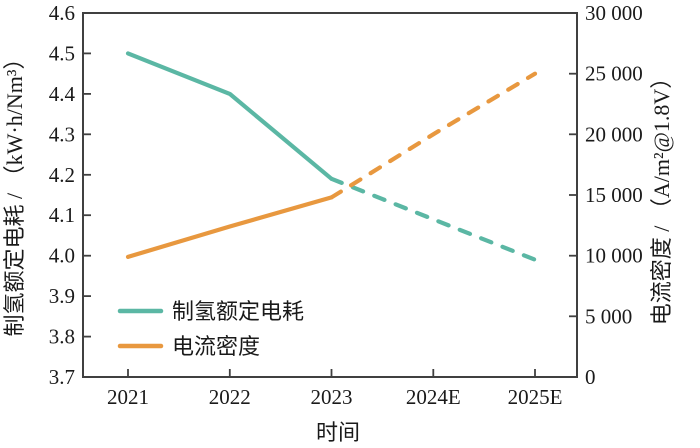  Describe the element at coordinates (62, 337) in the screenshot. I see `left-axis-tick-label: 3.8` at that location.